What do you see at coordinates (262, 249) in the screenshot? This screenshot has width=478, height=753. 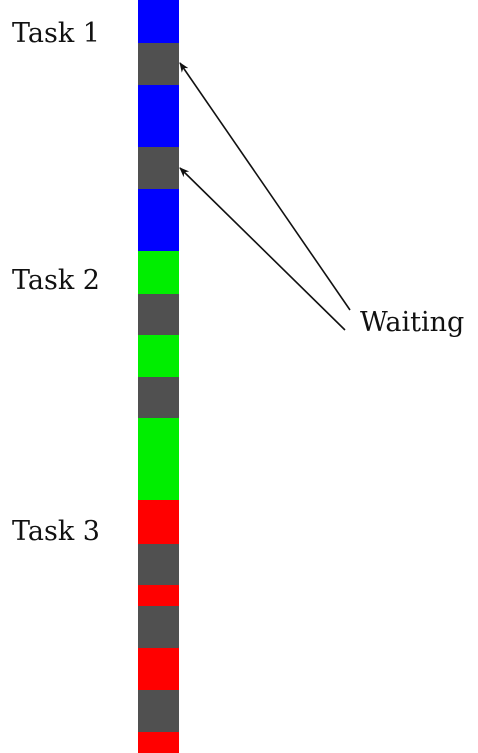 I see `arrow-to-second-wait` at bounding box center [262, 249].